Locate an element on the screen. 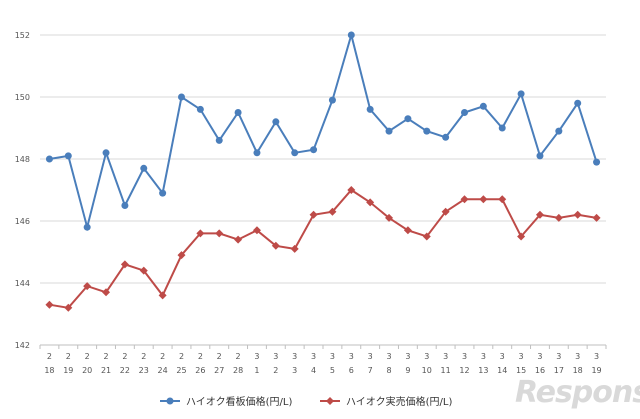  x-tick-label-day: 16 is located at coordinates (540, 370).